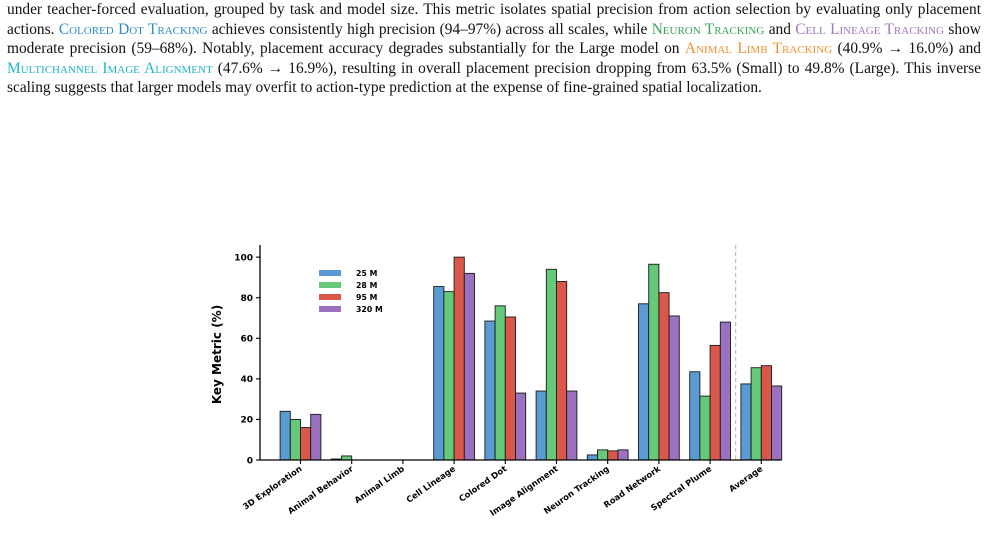  Describe the element at coordinates (758, 49) in the screenshot. I see `task-animal-limb-tracking: Animal Limb Tracking` at that location.